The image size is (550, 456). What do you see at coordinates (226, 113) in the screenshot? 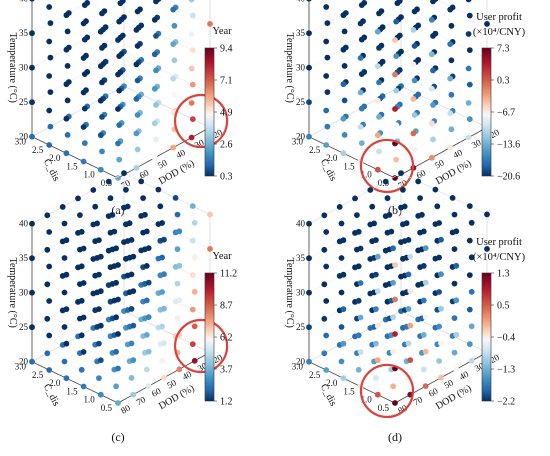
I see `colorbar-tick-label: 4.9` at bounding box center [226, 113].